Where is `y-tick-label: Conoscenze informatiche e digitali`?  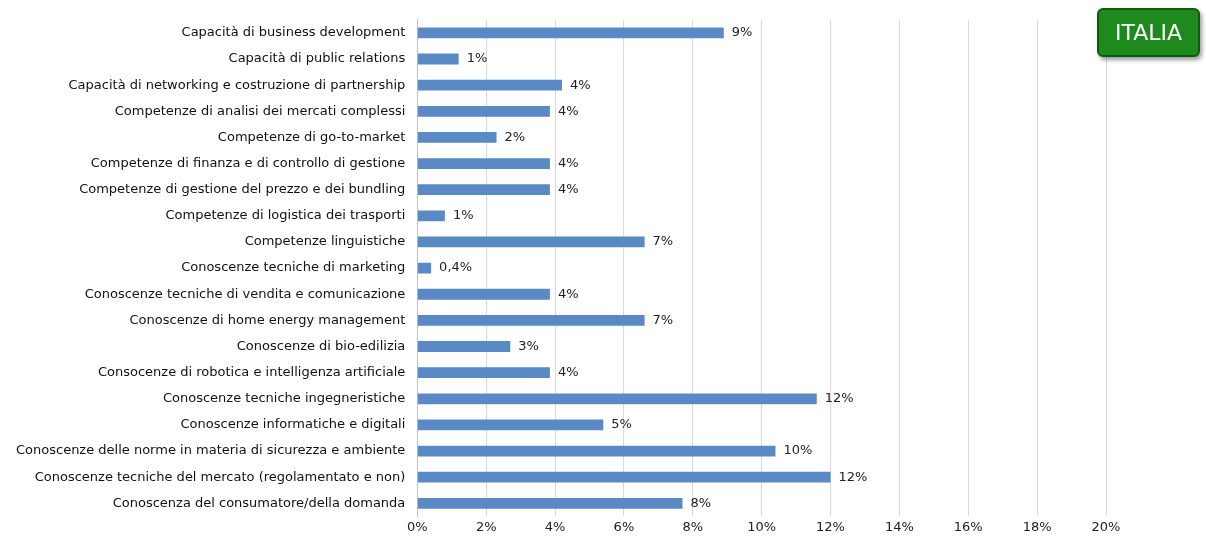
y-tick-label: Conoscenze informatiche e digitali is located at coordinates (293, 424).